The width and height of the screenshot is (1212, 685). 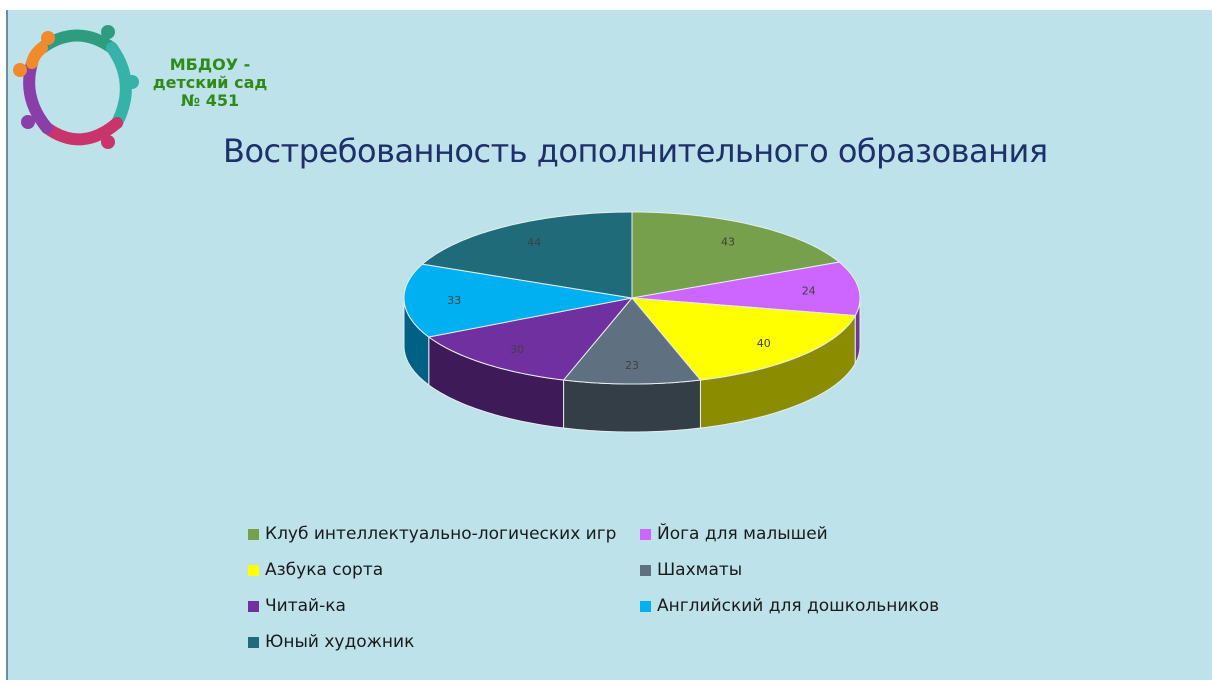 What do you see at coordinates (210, 64) in the screenshot?
I see `logo-line-1: МБДОУ -` at bounding box center [210, 64].